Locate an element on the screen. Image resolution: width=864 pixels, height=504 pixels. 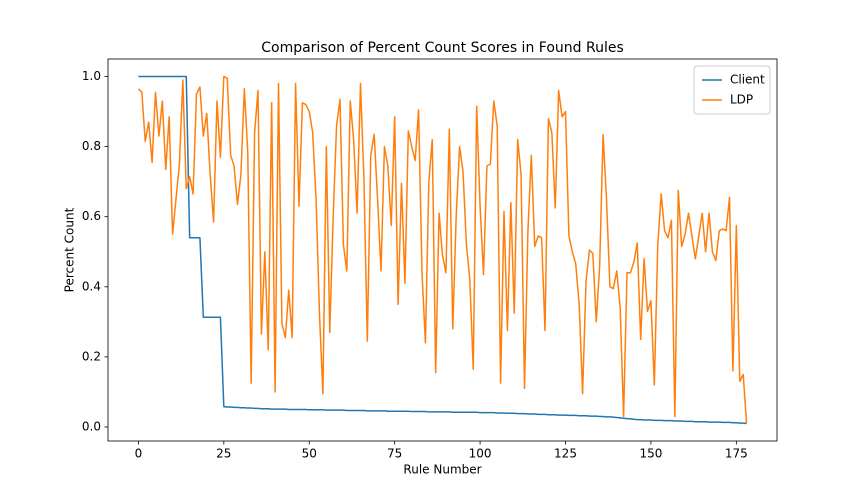
x-tick-label: 75 is located at coordinates (394, 454).